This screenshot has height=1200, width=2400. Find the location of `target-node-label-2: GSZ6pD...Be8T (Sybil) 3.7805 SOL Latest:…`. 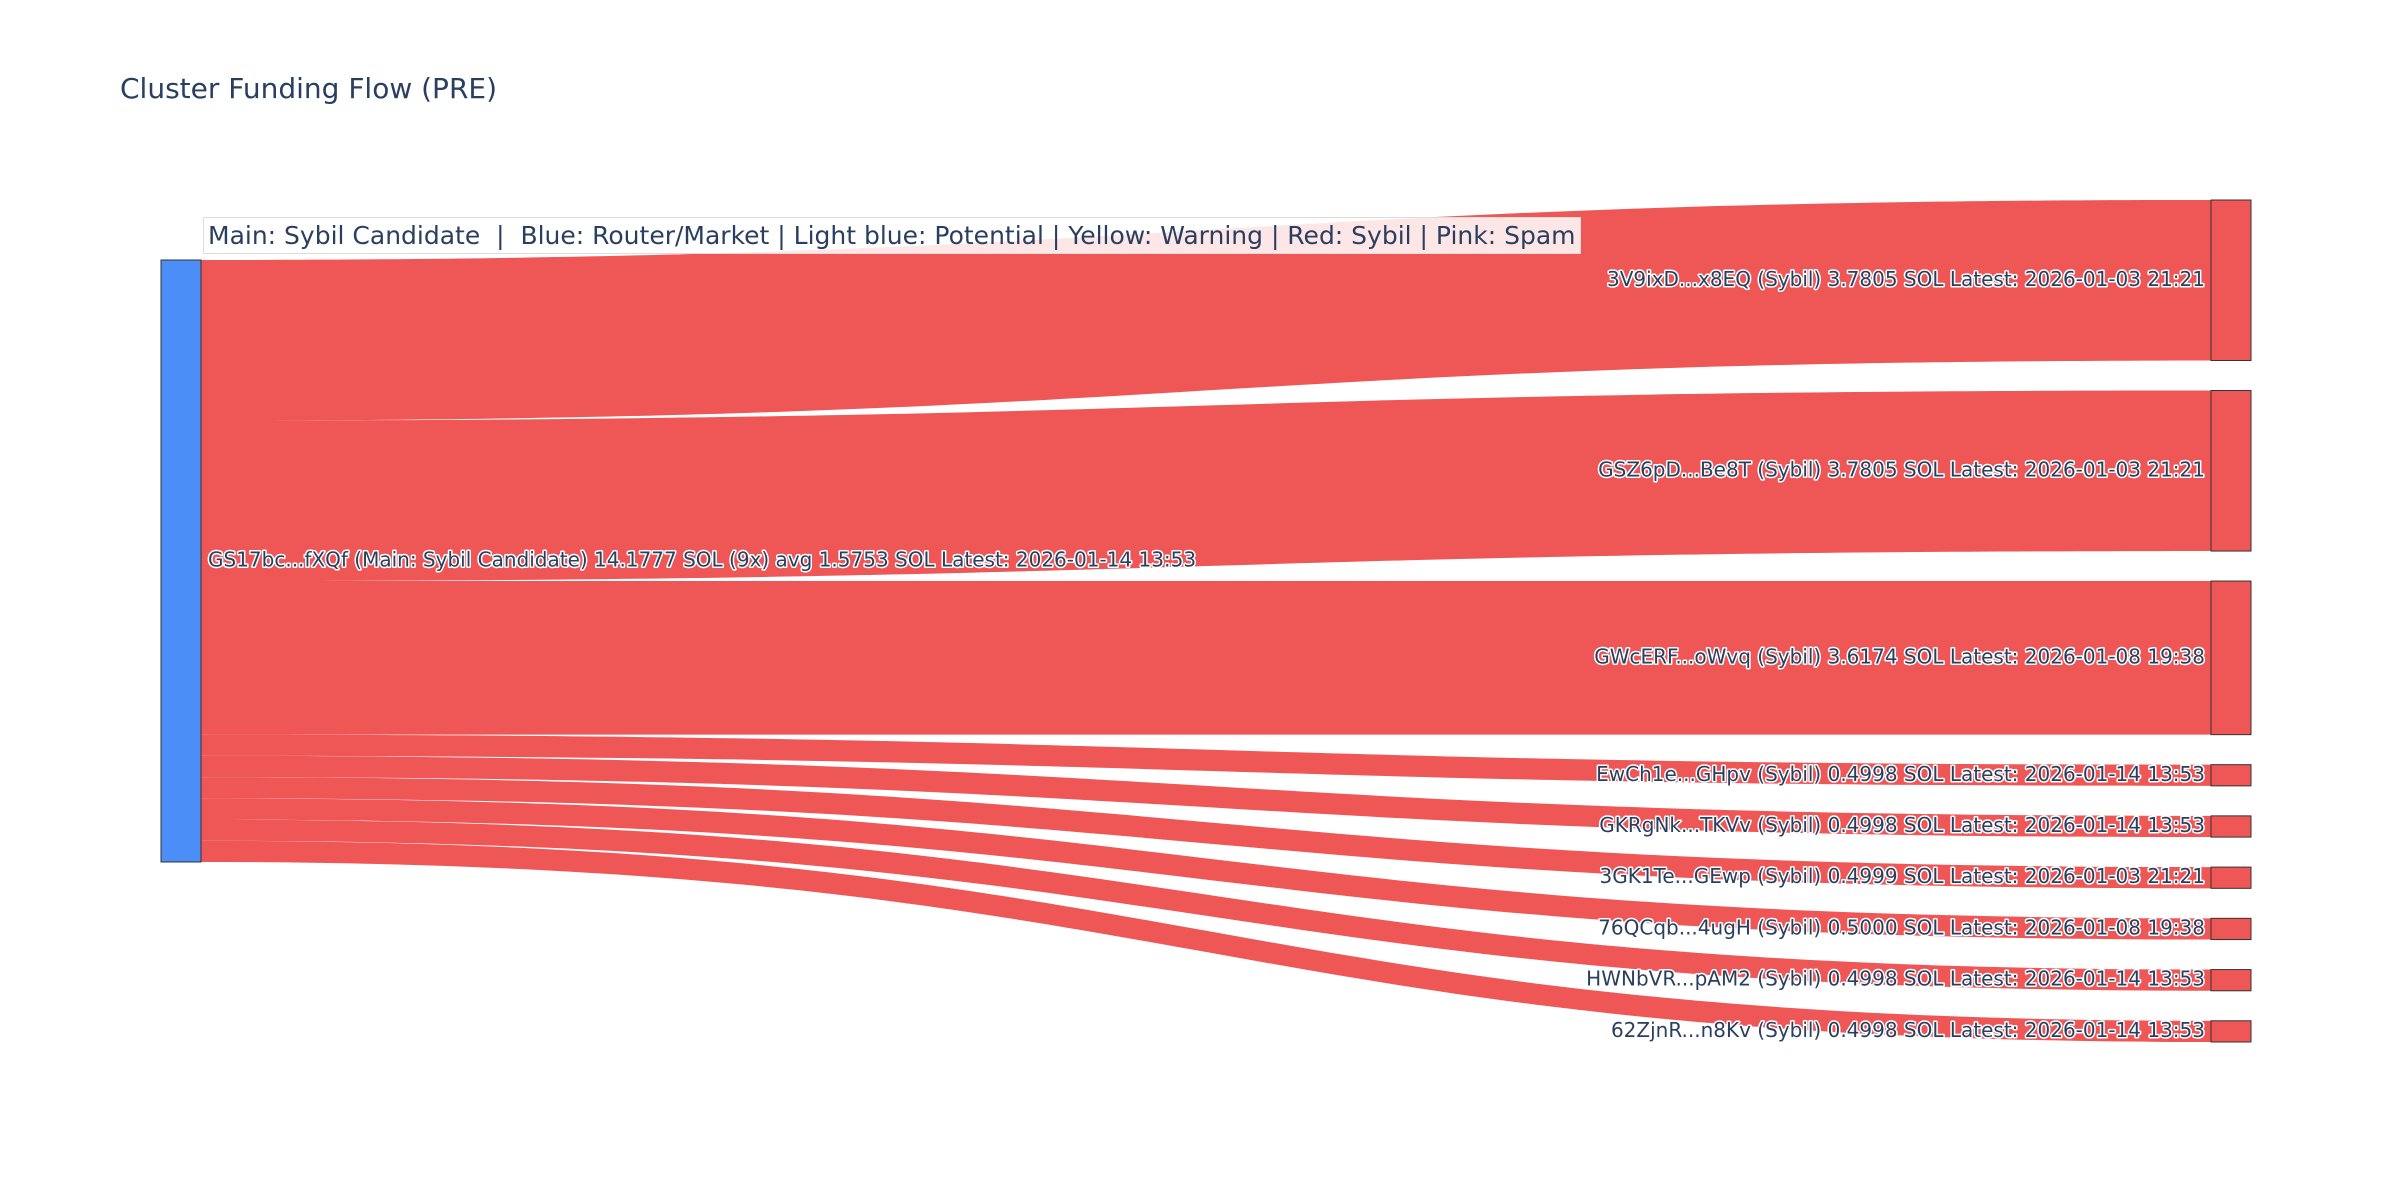

target-node-label-2: GSZ6pD...Be8T (Sybil) 3.7805 SOL Latest:… is located at coordinates (1901, 469).